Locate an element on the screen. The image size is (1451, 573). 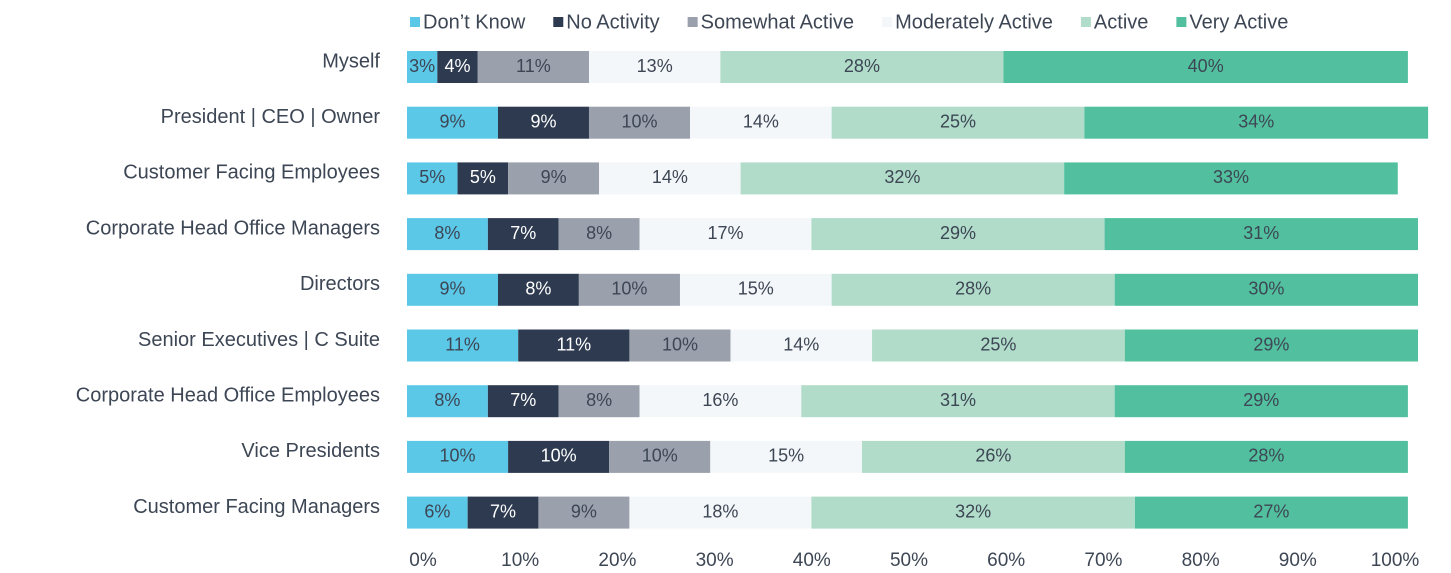
value-label: 27% is located at coordinates (1271, 511).